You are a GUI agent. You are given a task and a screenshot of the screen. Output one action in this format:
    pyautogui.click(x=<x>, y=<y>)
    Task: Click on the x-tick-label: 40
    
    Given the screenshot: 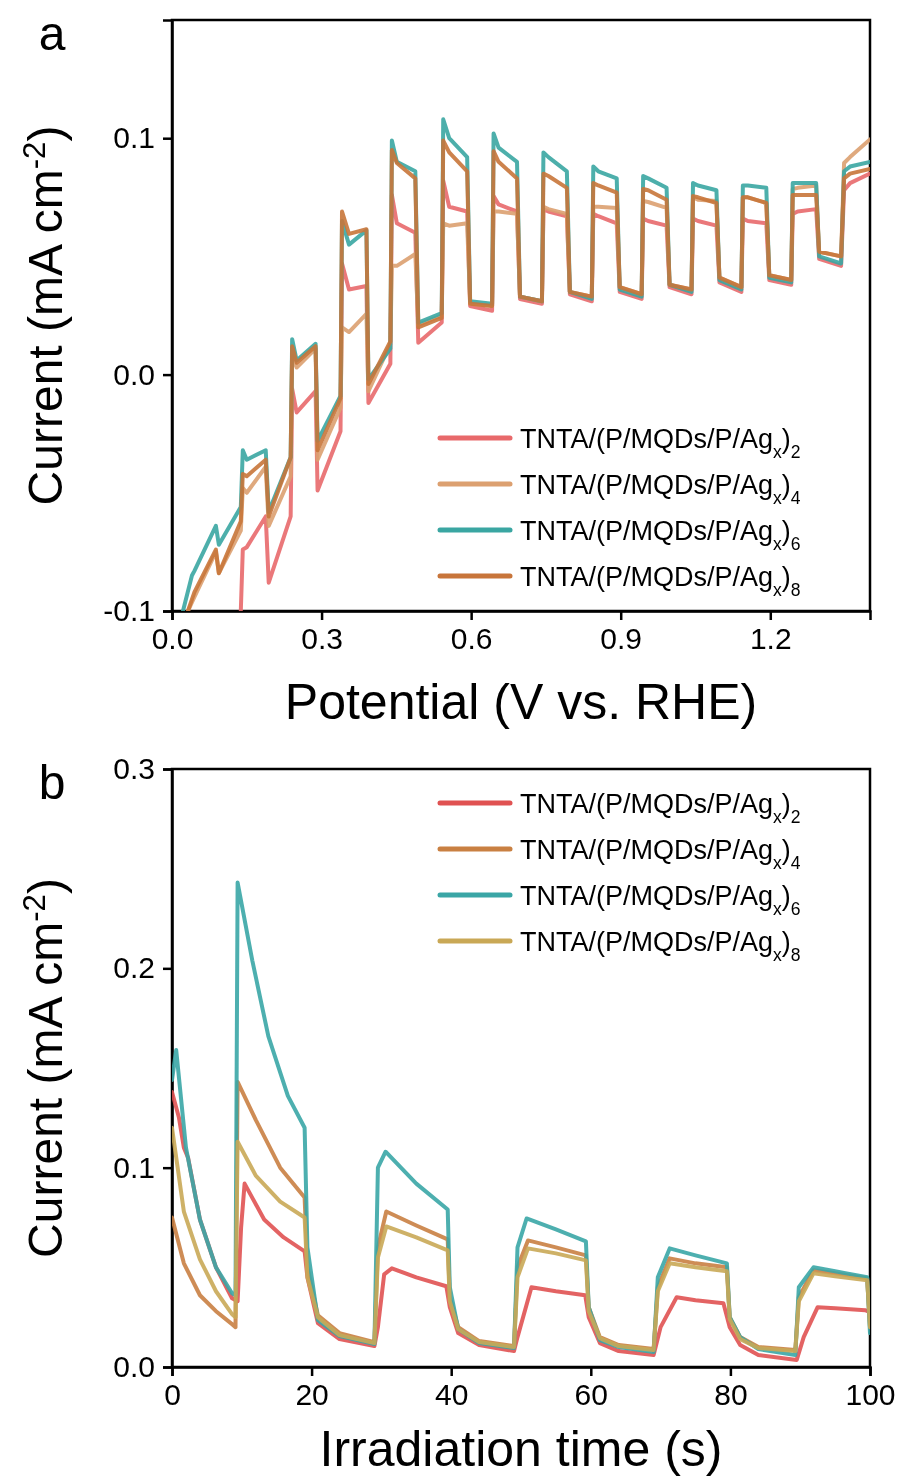 What is the action you would take?
    pyautogui.click(x=452, y=1395)
    